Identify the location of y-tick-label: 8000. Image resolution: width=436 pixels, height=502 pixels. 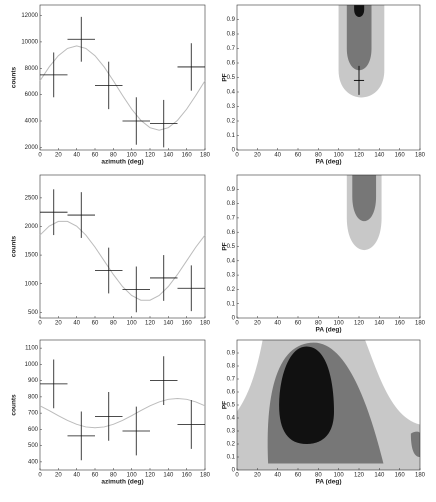
(32, 69).